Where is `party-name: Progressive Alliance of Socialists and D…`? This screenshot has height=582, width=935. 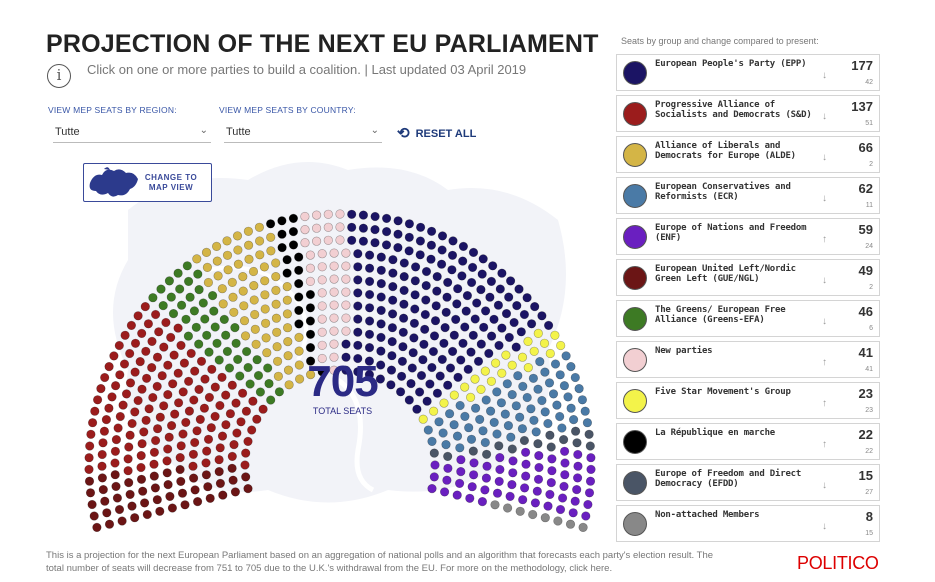
party-name: Progressive Alliance of Socialists and D… is located at coordinates (733, 110).